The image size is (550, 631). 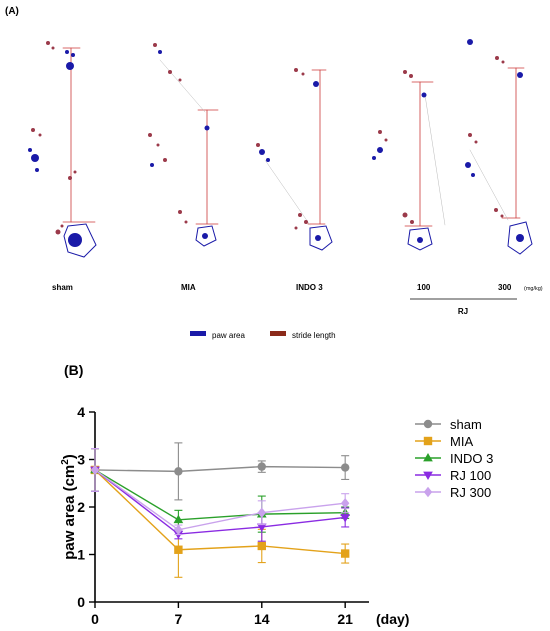 I want to click on legend-item-mia: MIA, so click(x=444, y=441).